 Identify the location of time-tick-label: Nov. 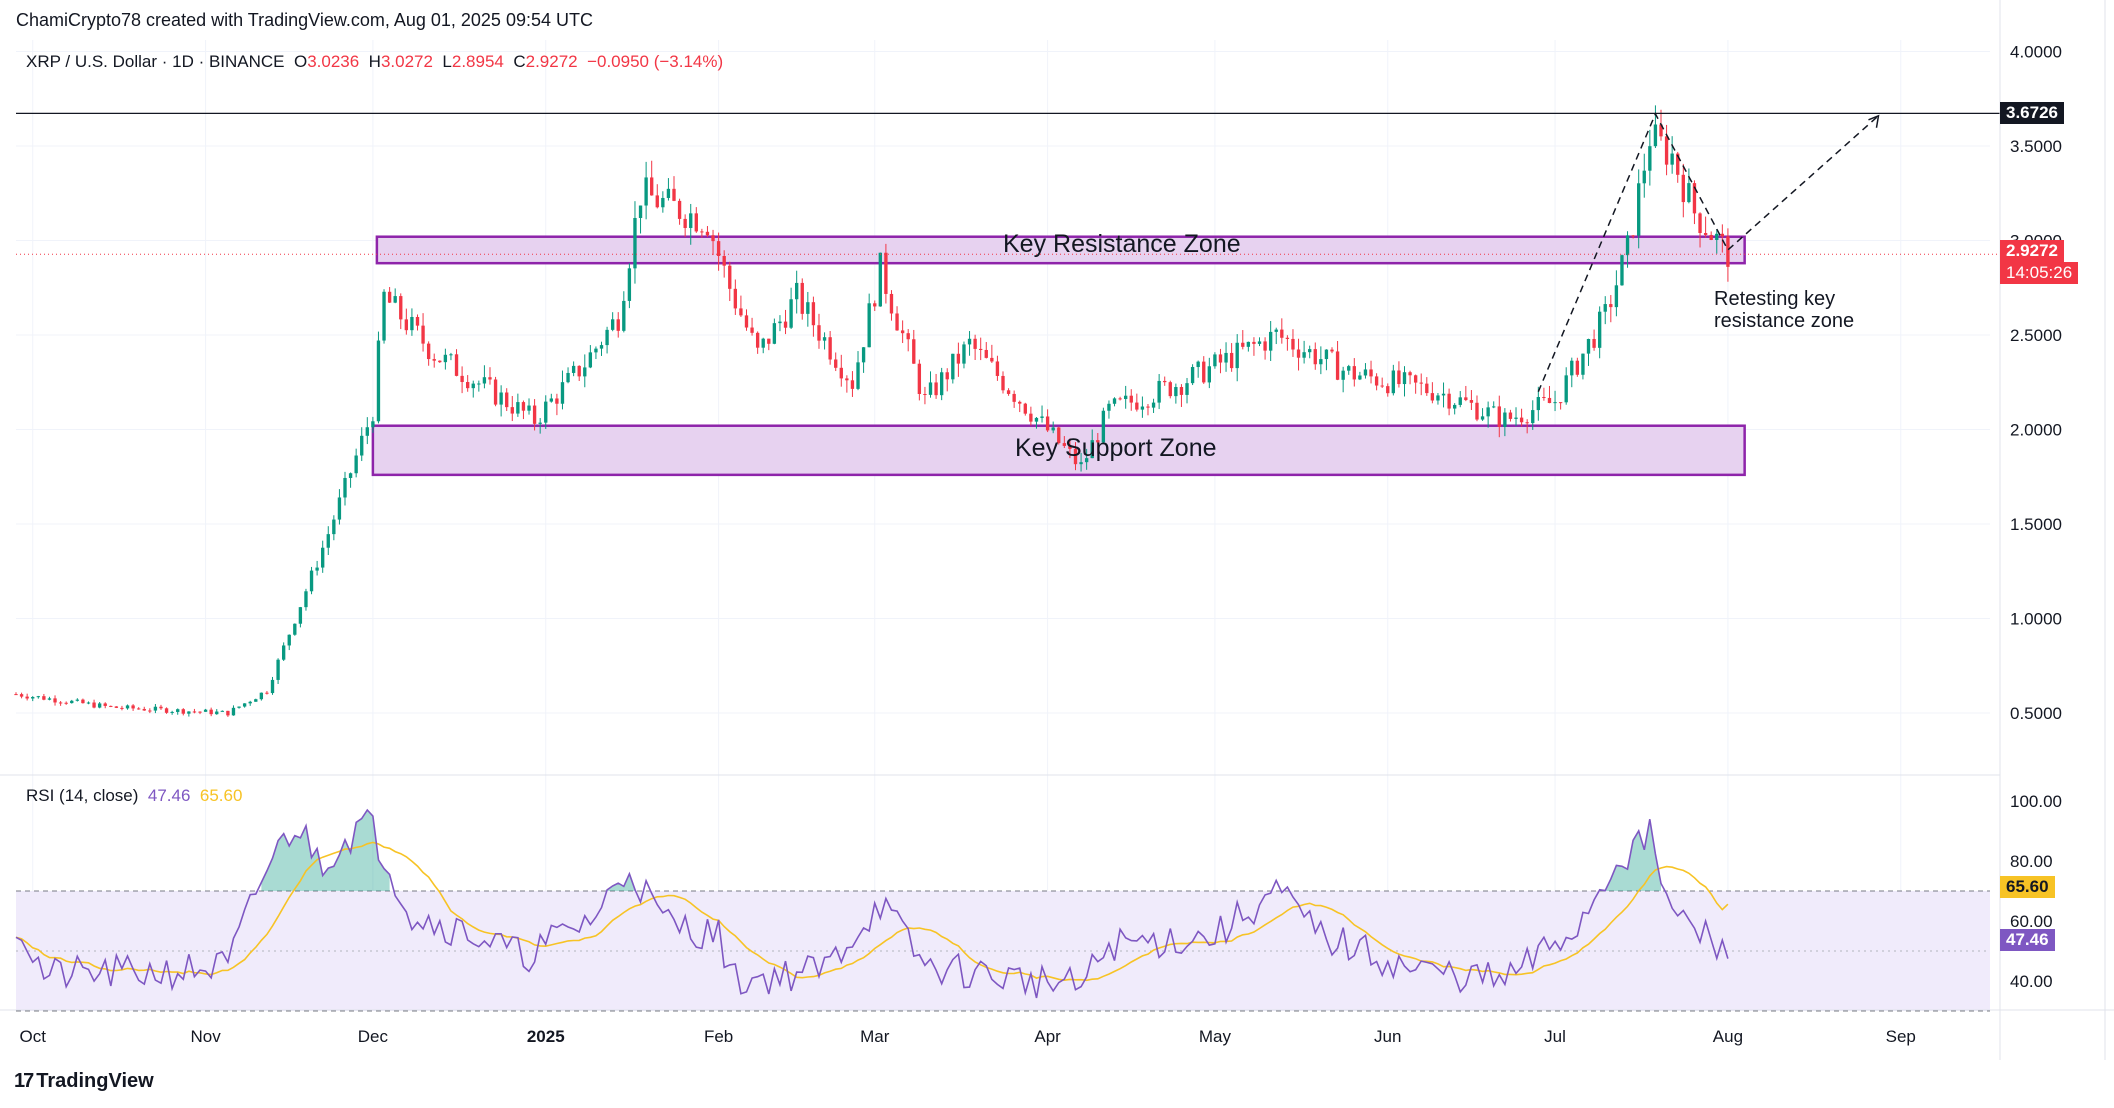
(205, 1036).